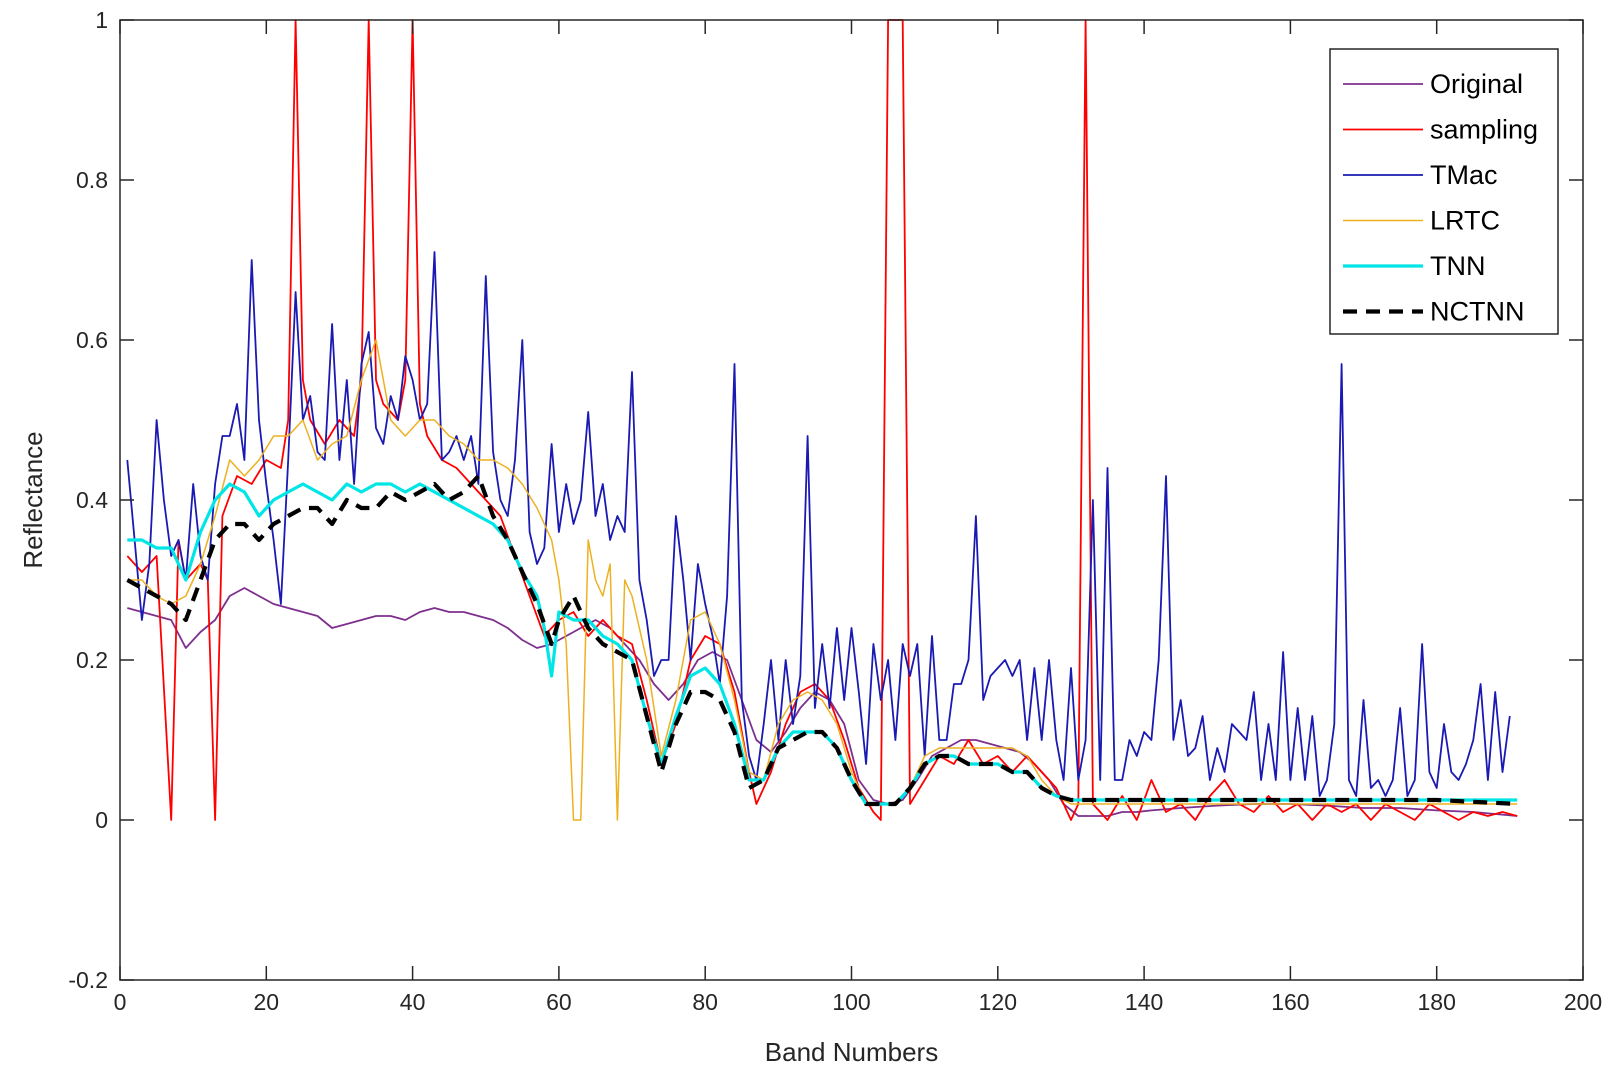  Describe the element at coordinates (1476, 84) in the screenshot. I see `legend-label-original: Original` at that location.